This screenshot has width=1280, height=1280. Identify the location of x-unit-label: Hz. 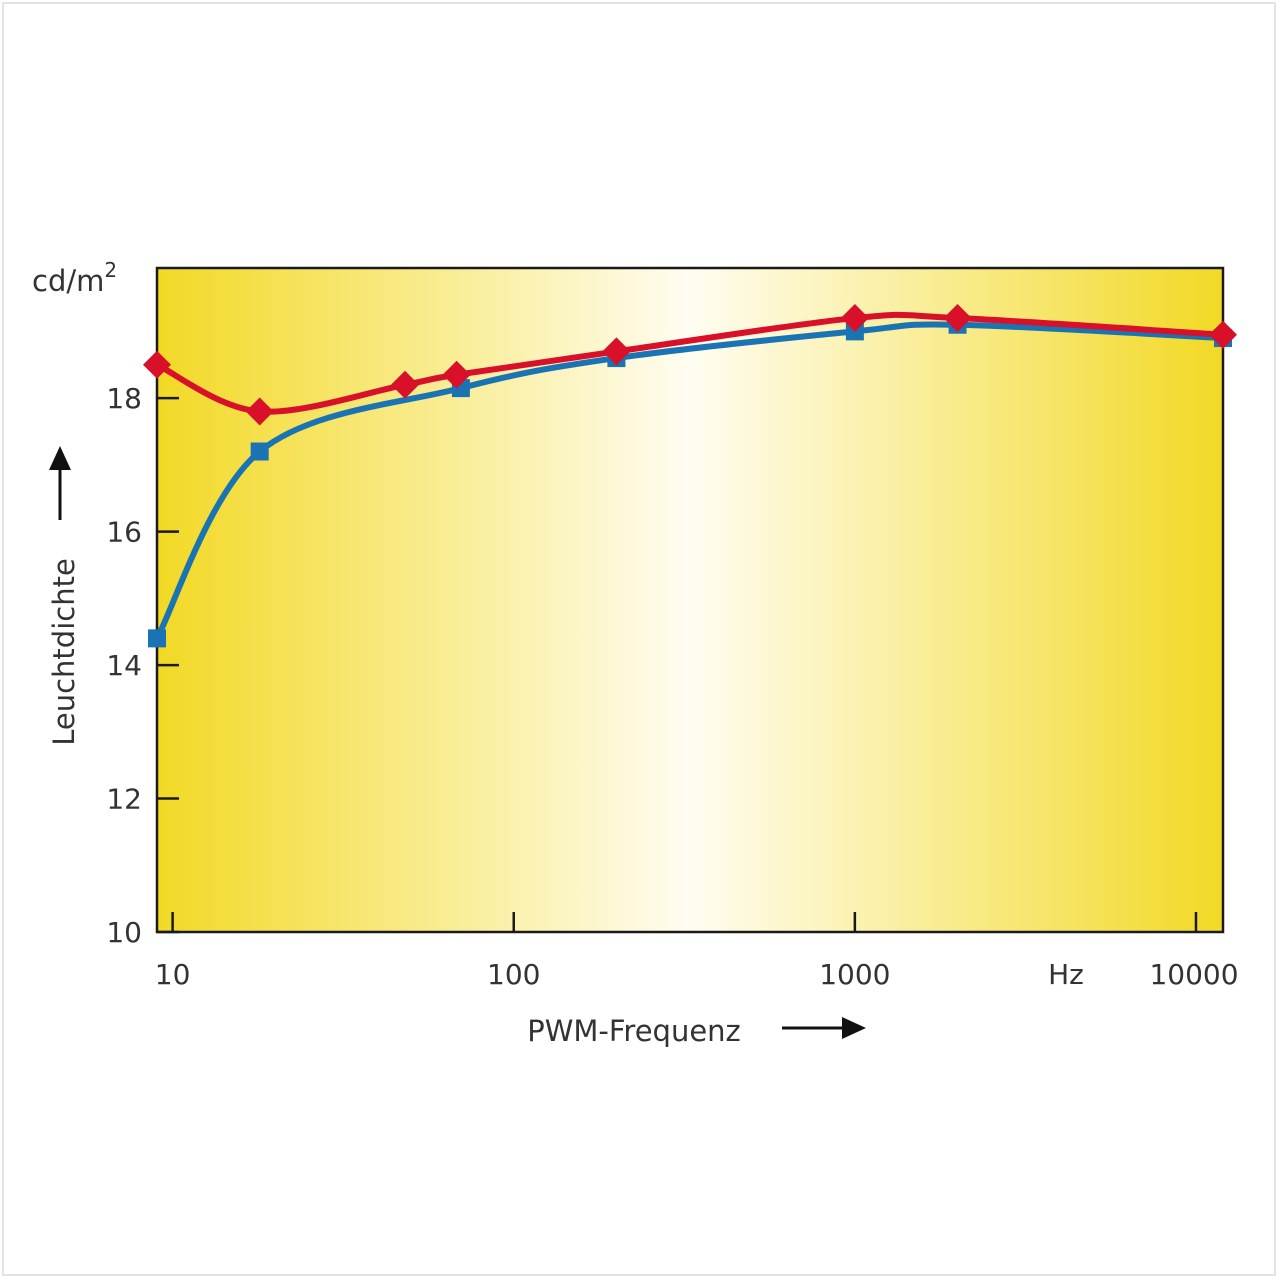
(1066, 974).